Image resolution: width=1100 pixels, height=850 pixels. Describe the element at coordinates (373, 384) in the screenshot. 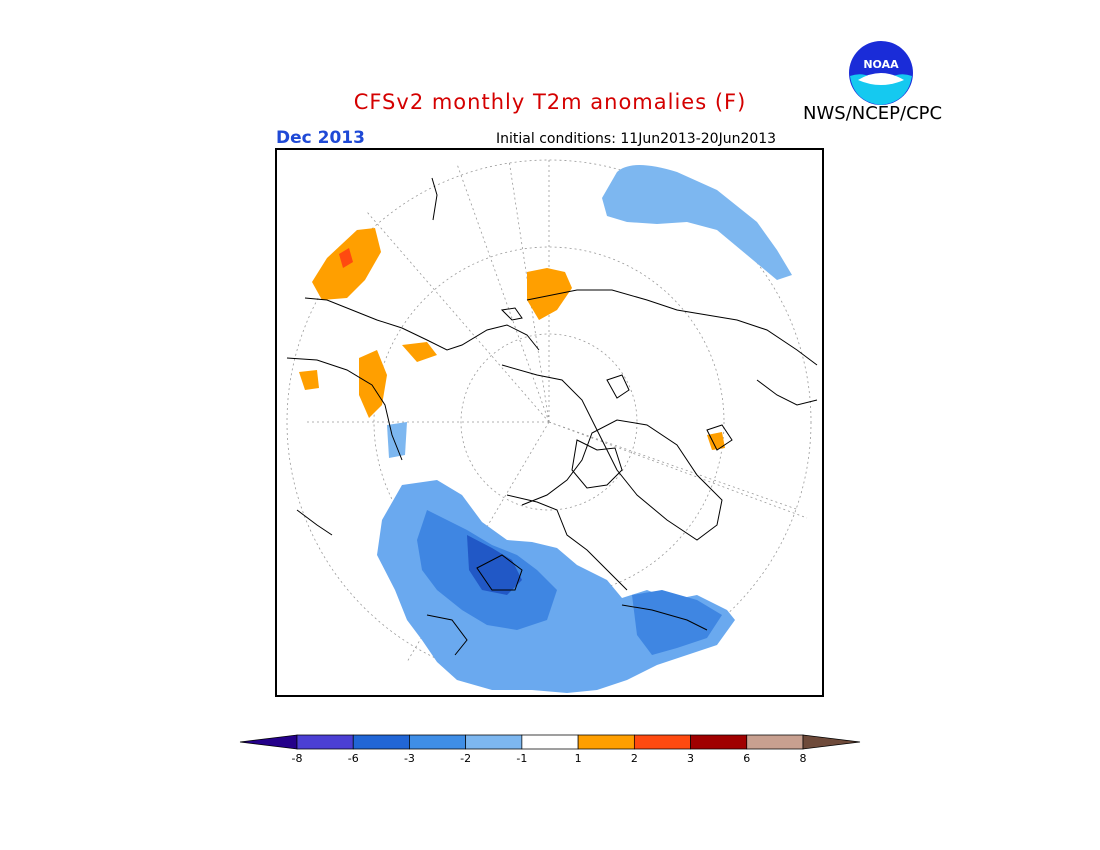

I see `warm-anomaly-canada-west` at that location.